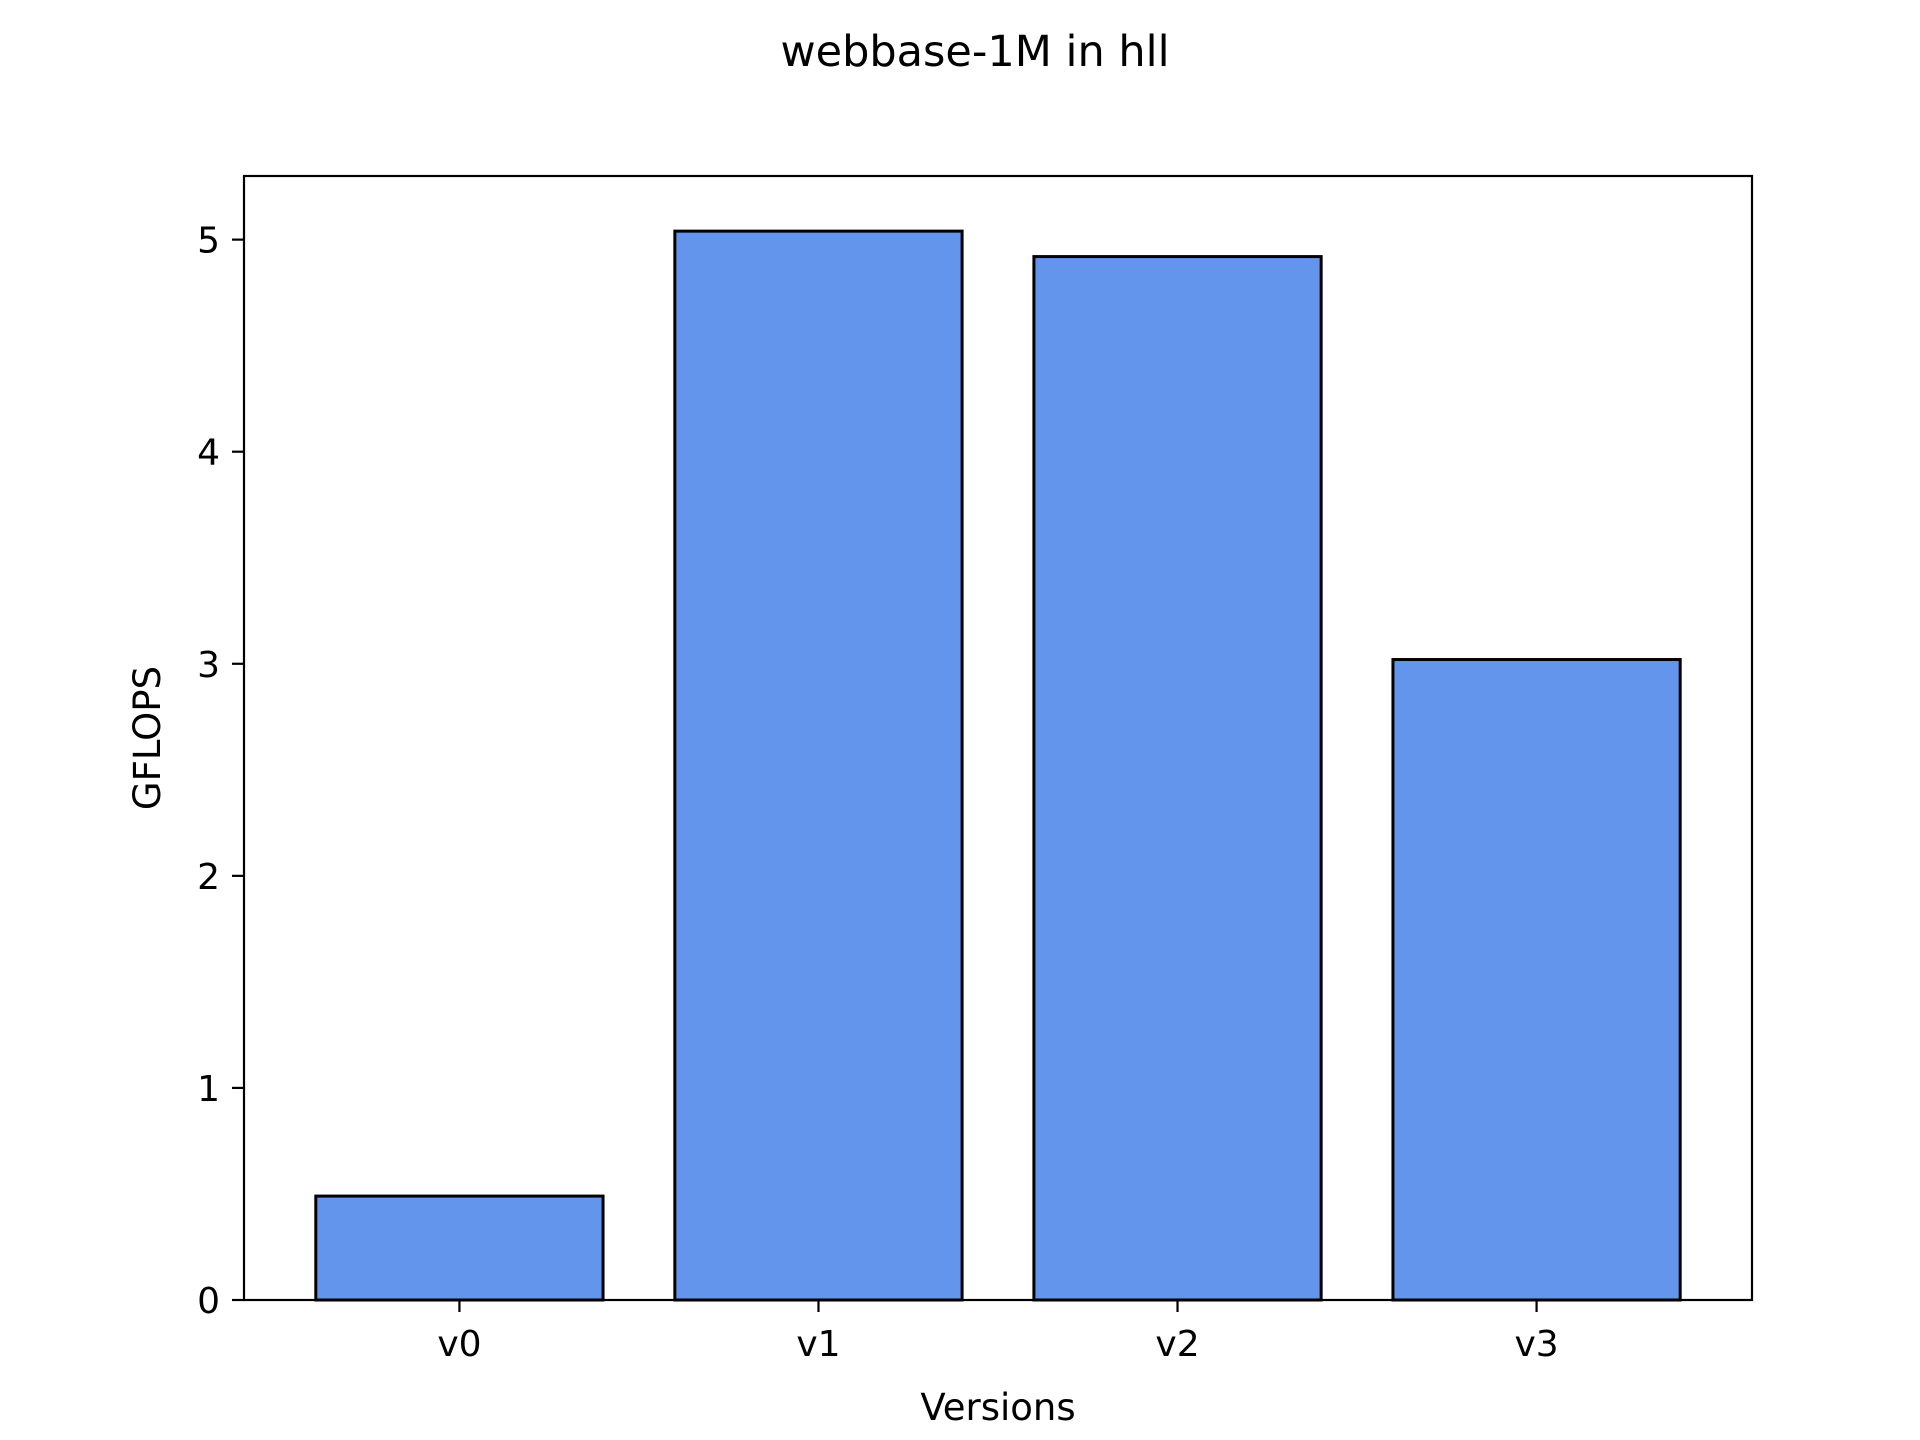 The height and width of the screenshot is (1440, 1920). I want to click on x-tick-label: v3, so click(1536, 1344).